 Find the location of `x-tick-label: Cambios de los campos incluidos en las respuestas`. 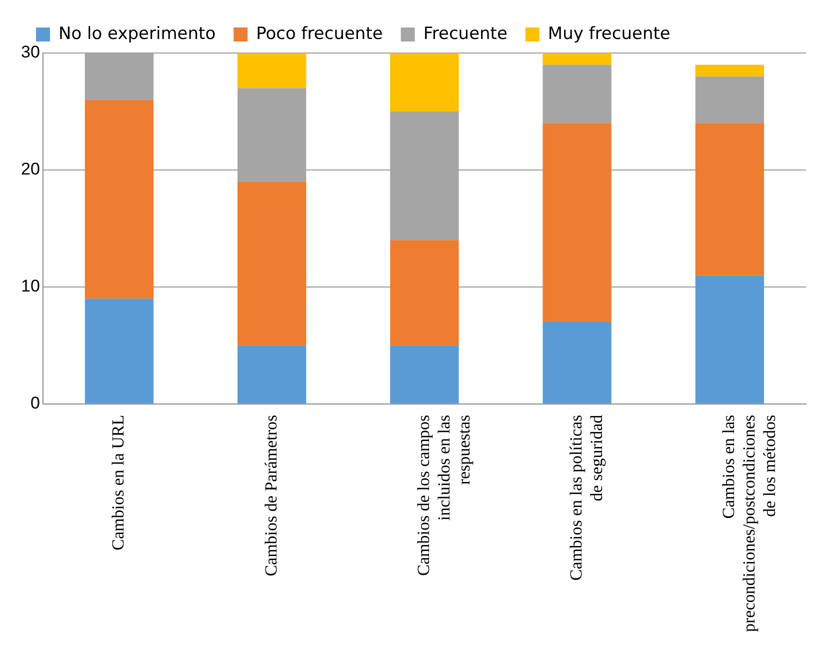

x-tick-label: Cambios de los campos incluidos en las respuestas is located at coordinates (444, 495).